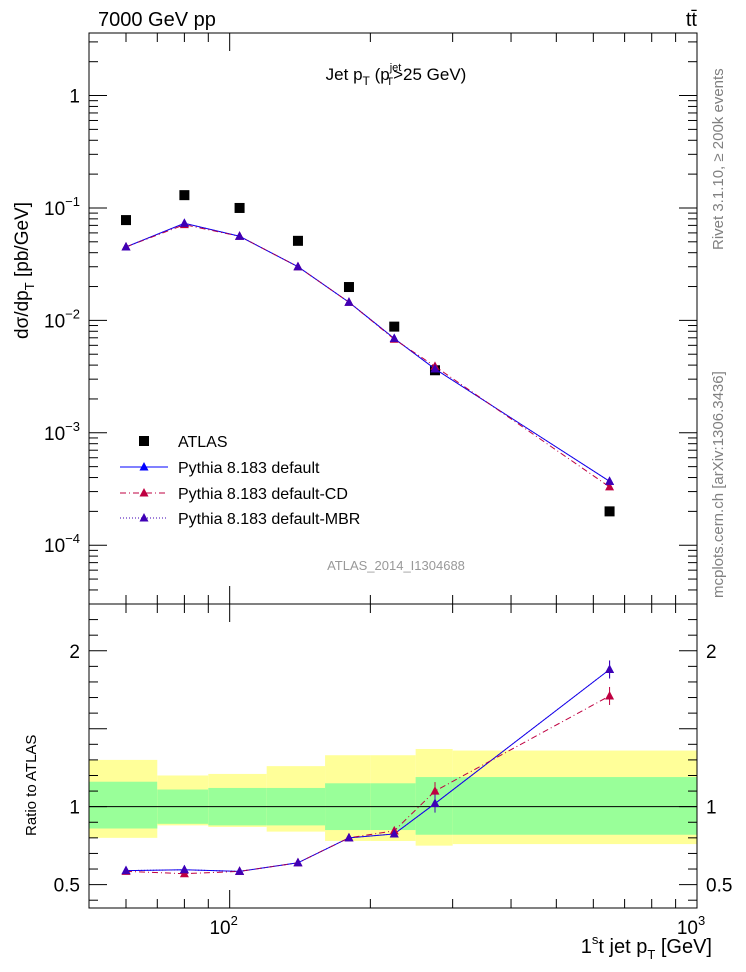  What do you see at coordinates (396, 565) in the screenshot?
I see `analysis-id: ATLAS_2014_I1304688` at bounding box center [396, 565].